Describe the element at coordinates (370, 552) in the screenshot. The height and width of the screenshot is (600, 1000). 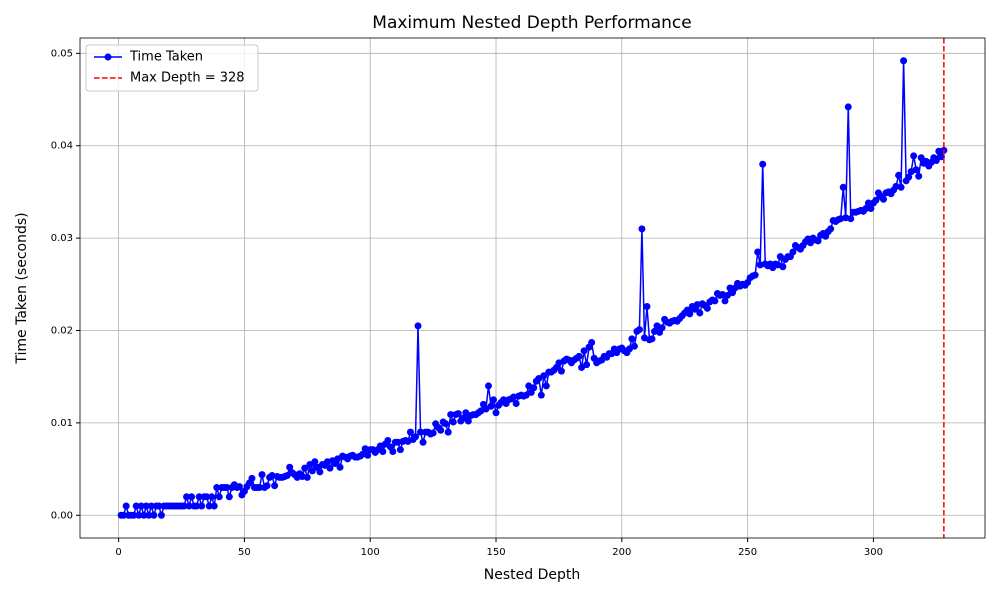
I see `x-tick-label: 100` at that location.